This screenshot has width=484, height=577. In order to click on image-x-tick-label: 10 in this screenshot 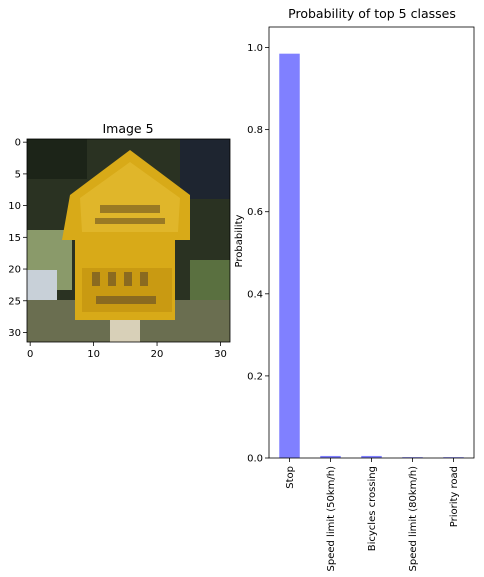, I will do `click(93, 354)`.